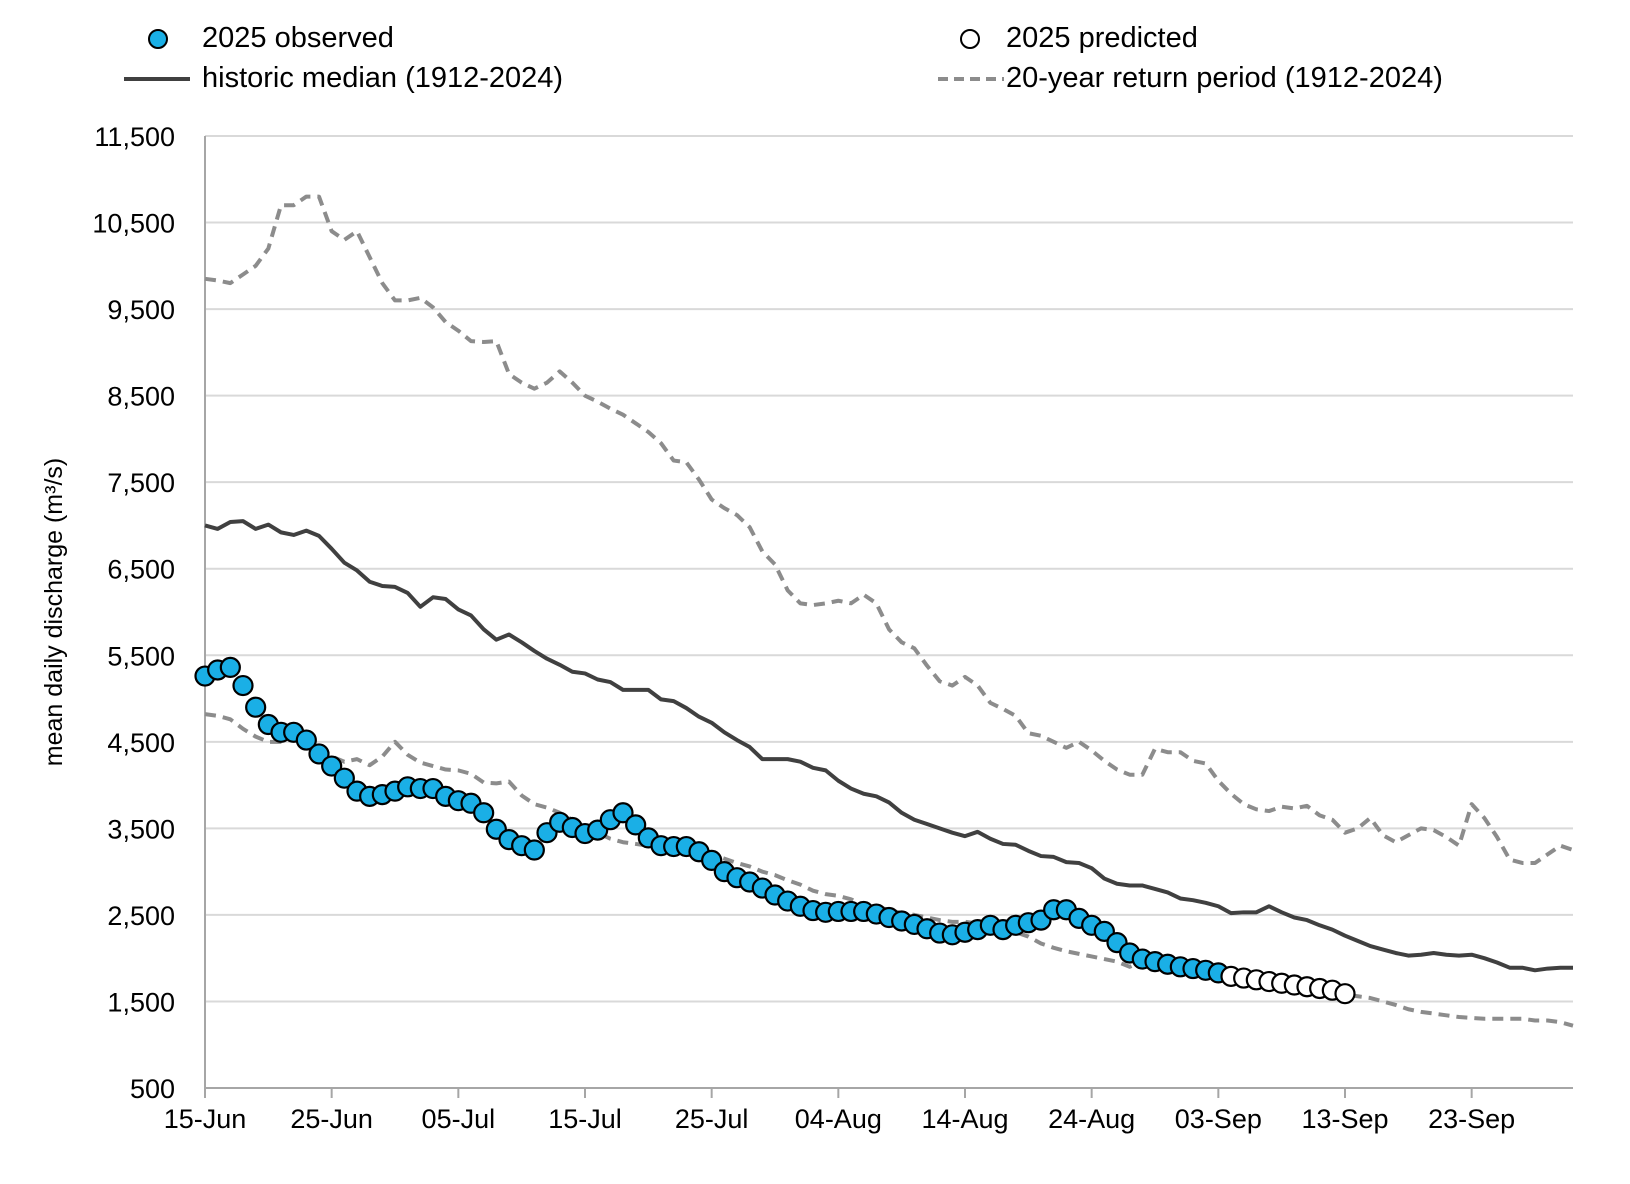  What do you see at coordinates (1344, 1119) in the screenshot?
I see `x-tick-label: 13-Sep` at bounding box center [1344, 1119].